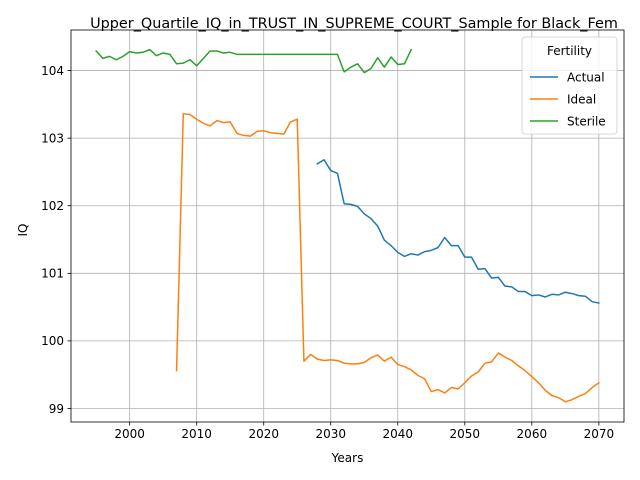  Describe the element at coordinates (254, 61) in the screenshot. I see `series-line-sterile` at that location.